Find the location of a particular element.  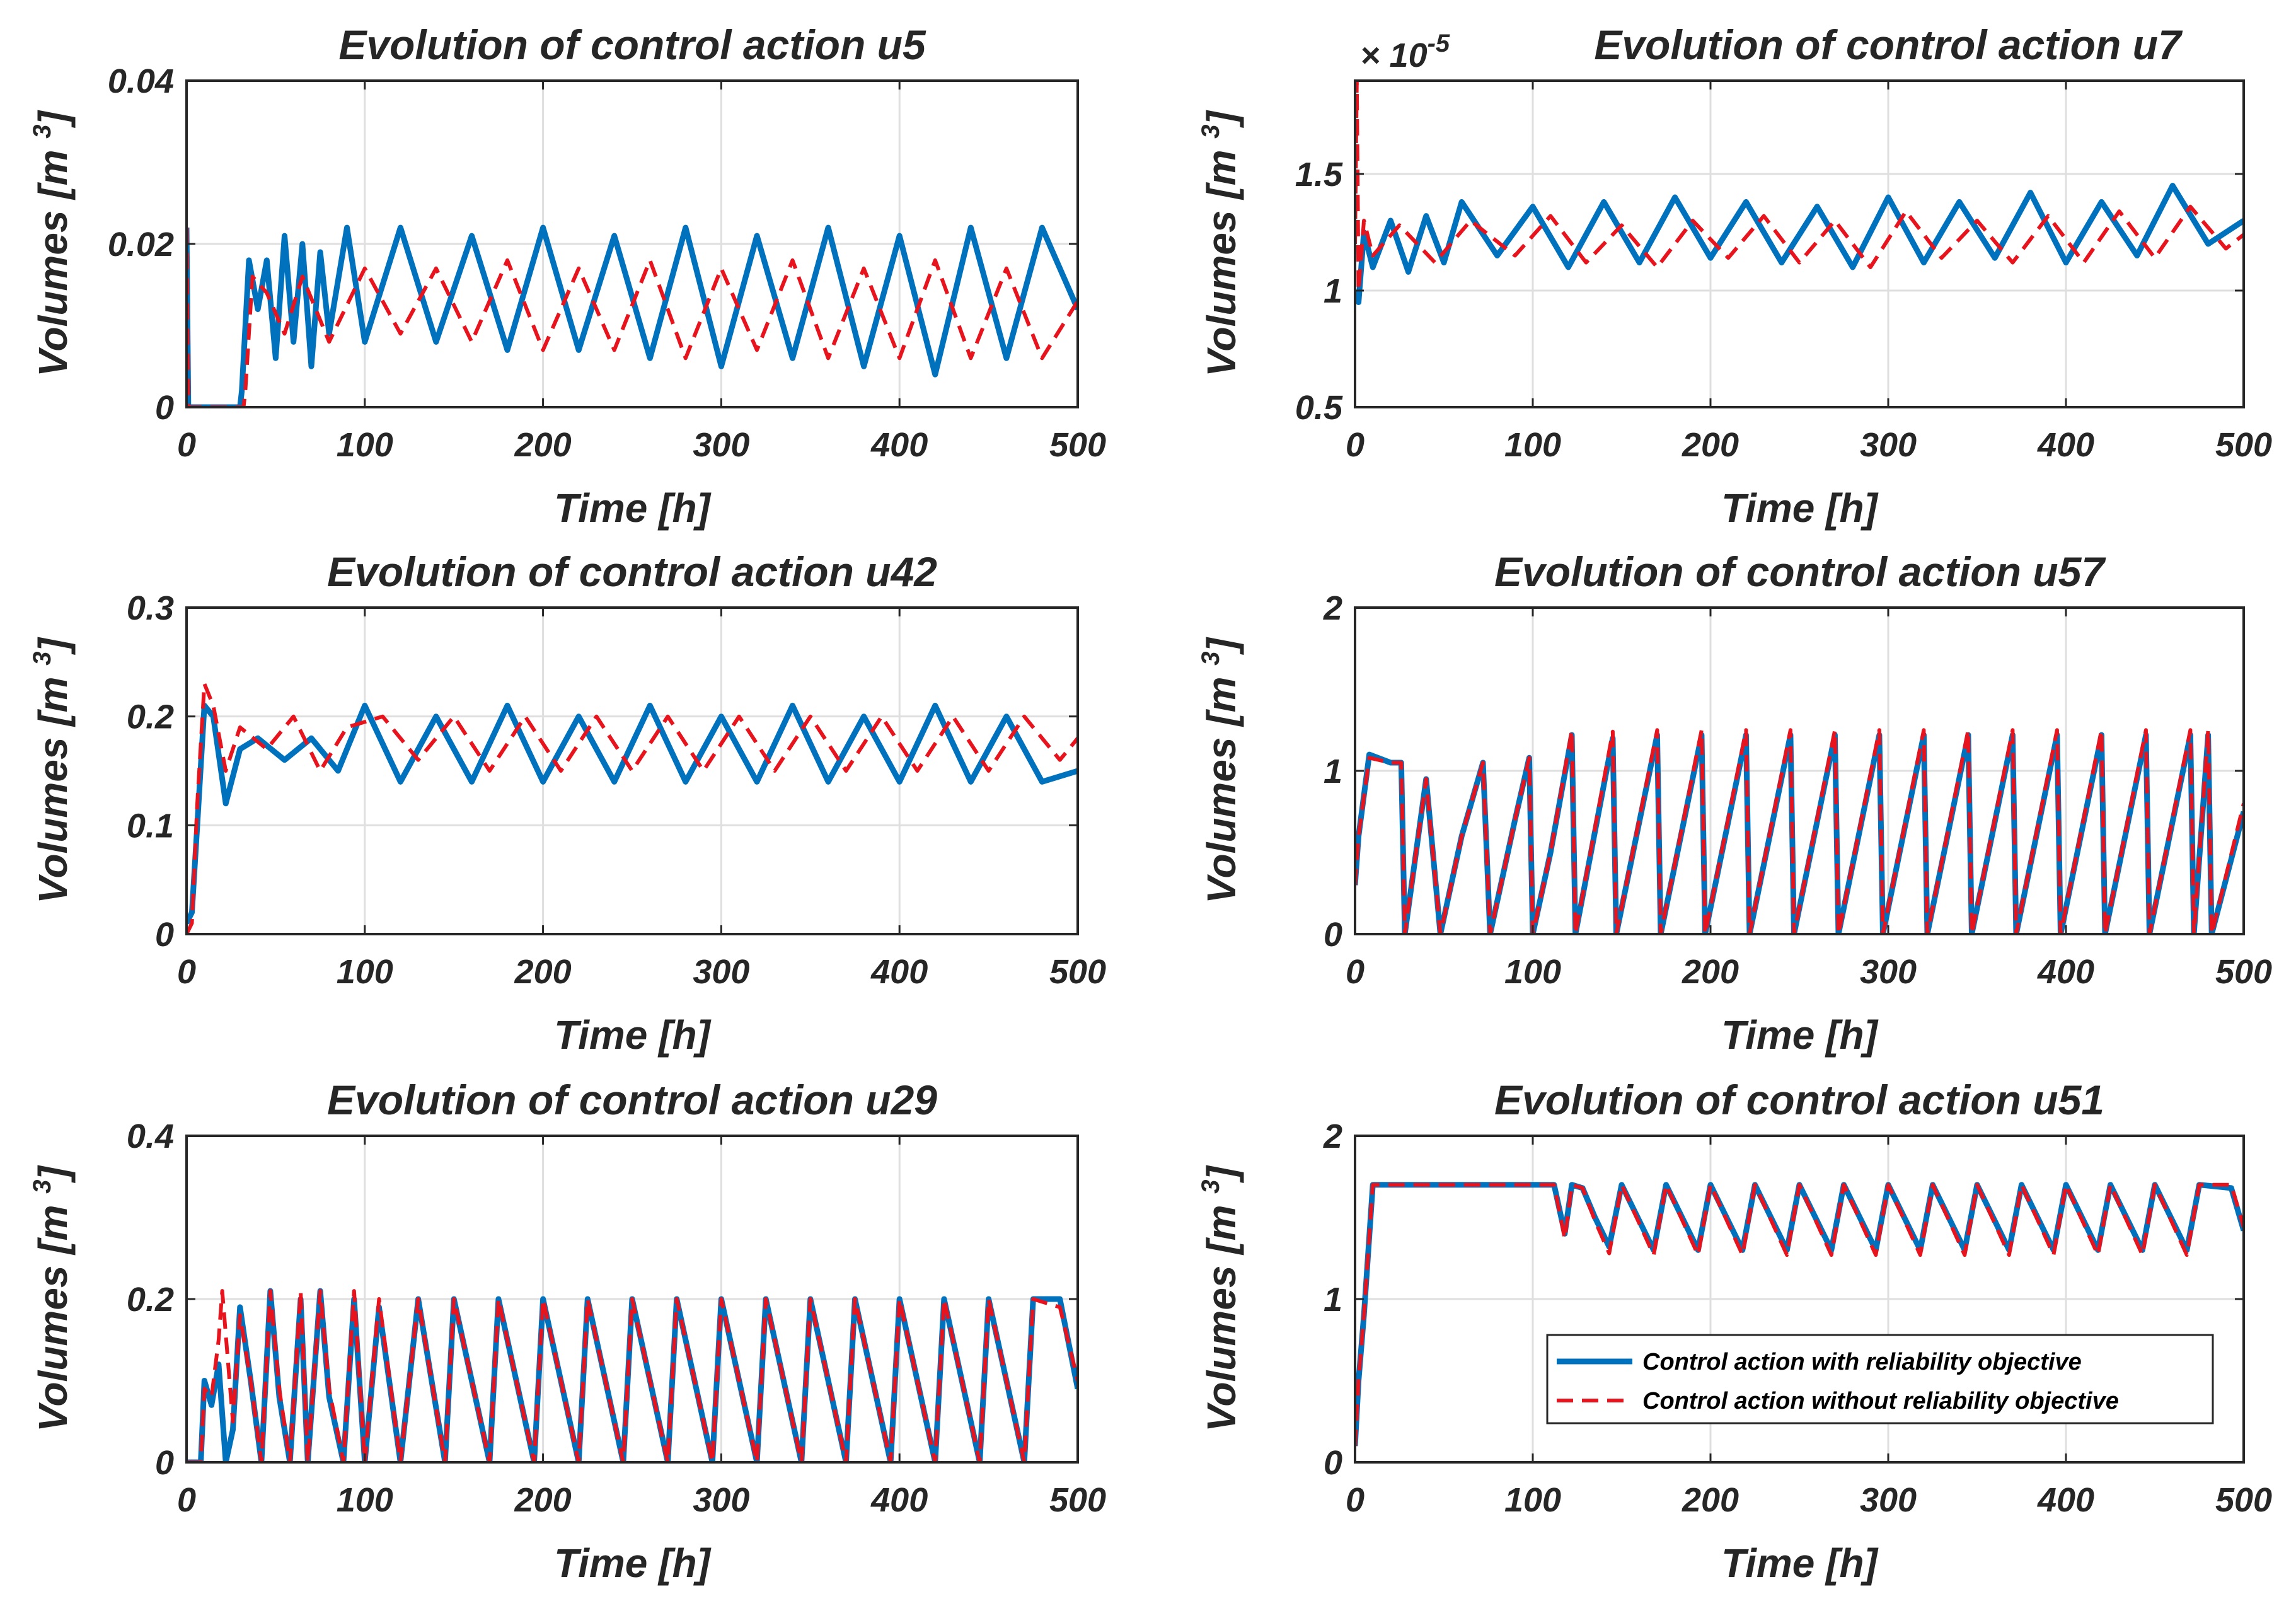

subplot-title: Evolution of control action u51 is located at coordinates (1799, 1100).